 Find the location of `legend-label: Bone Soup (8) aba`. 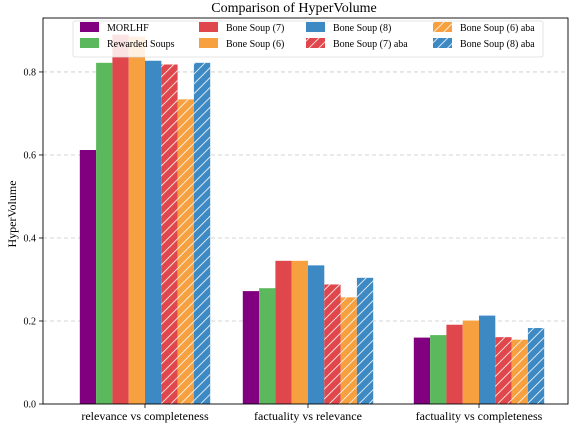

legend-label: Bone Soup (8) aba is located at coordinates (497, 44).